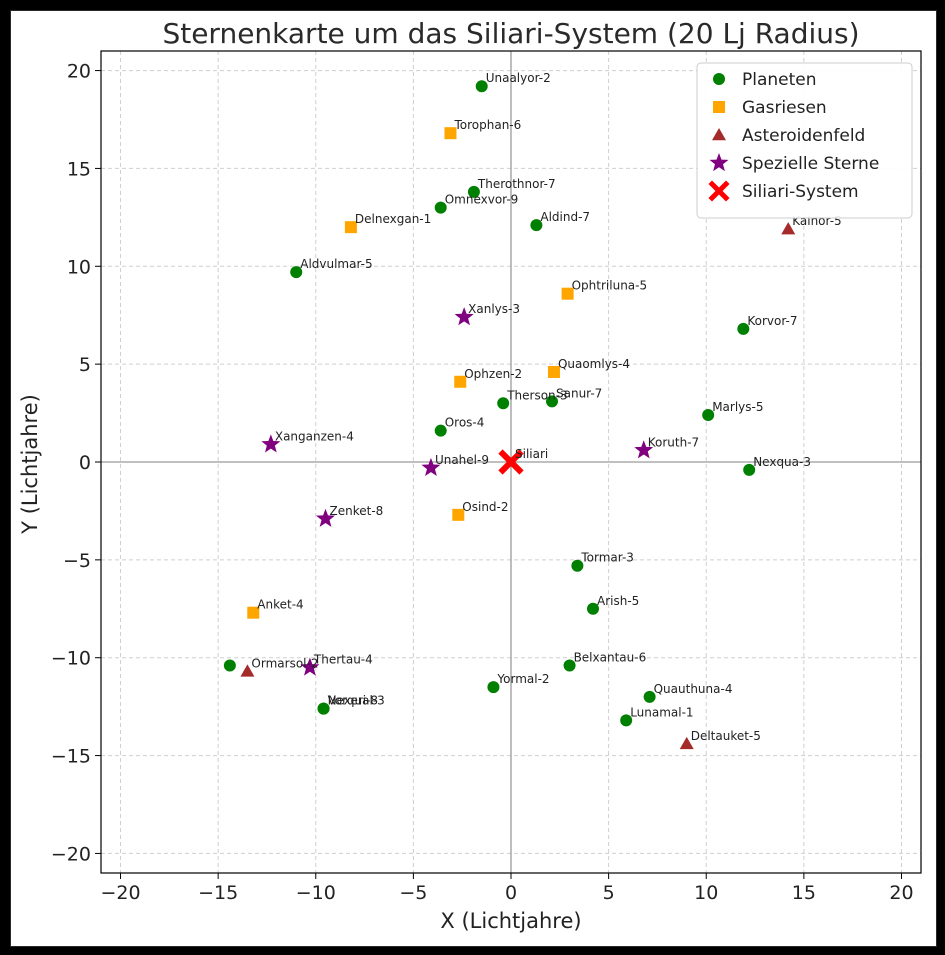 The image size is (945, 955). I want to click on y-tick-label: 5, so click(85, 365).